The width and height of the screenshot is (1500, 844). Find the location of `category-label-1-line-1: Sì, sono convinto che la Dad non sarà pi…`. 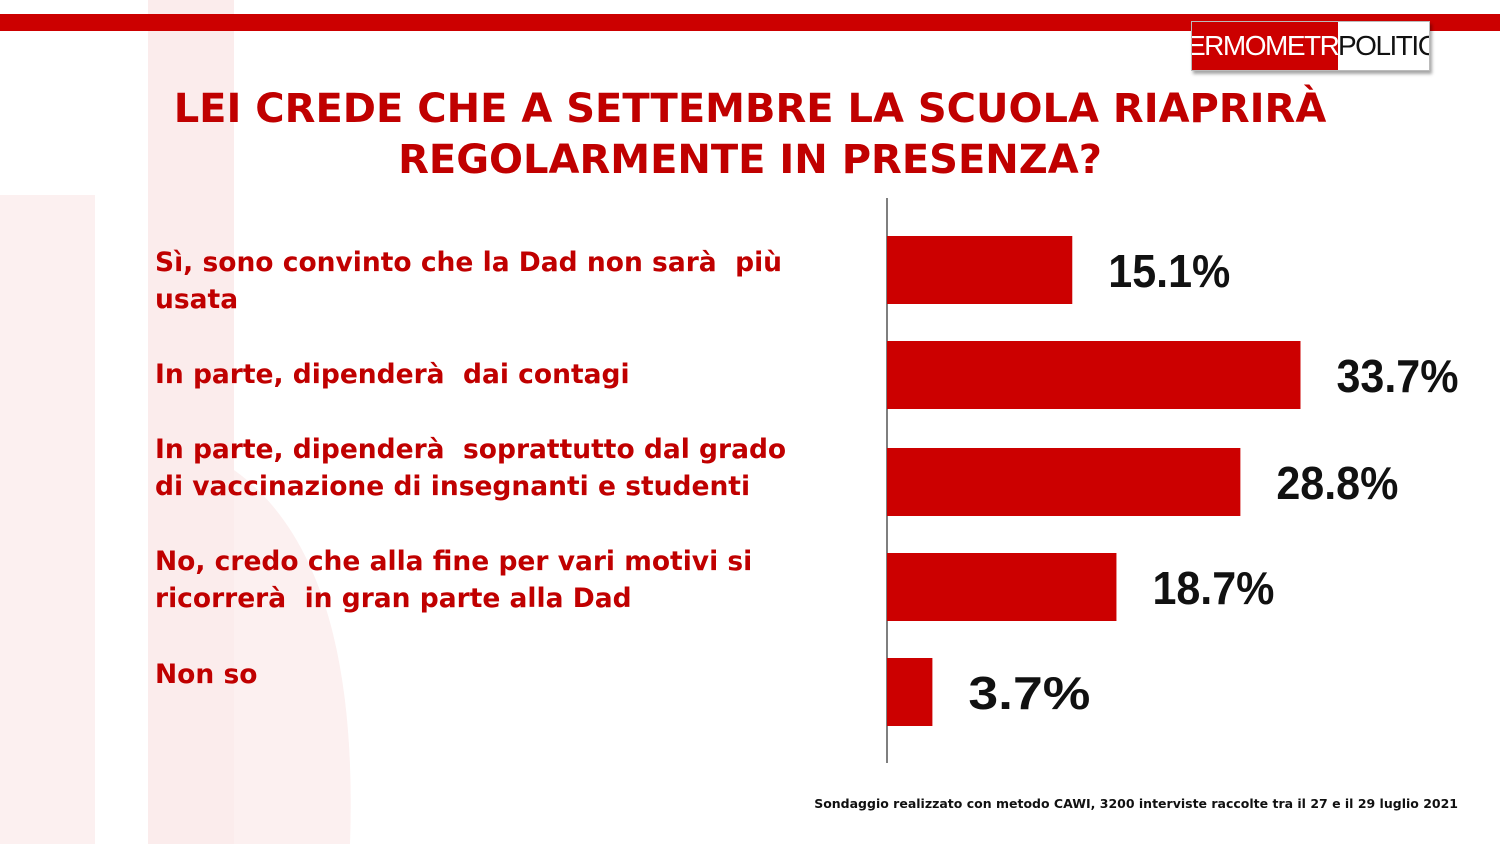

category-label-1-line-1: Sì, sono convinto che la Dad non sarà pi… is located at coordinates (469, 262).